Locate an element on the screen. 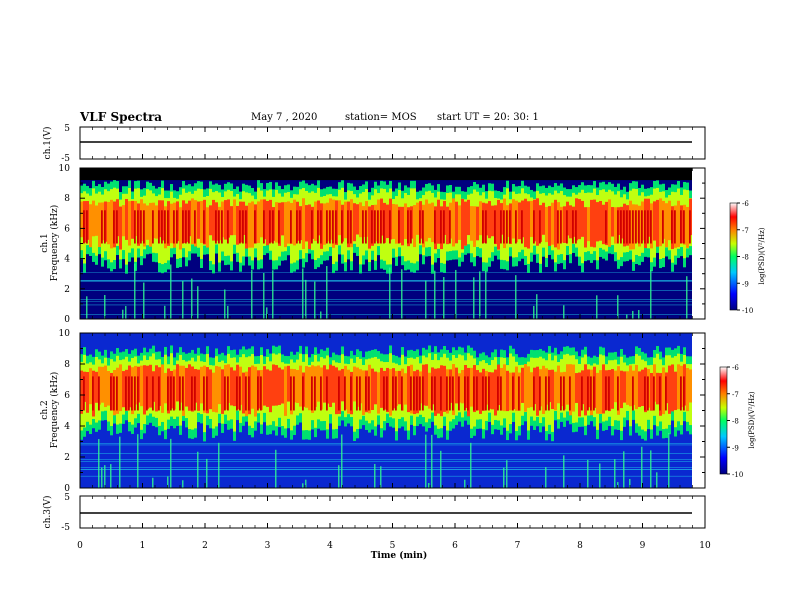 The width and height of the screenshot is (792, 612). start-time-label: start UT = 20: 30: 1 is located at coordinates (488, 117).